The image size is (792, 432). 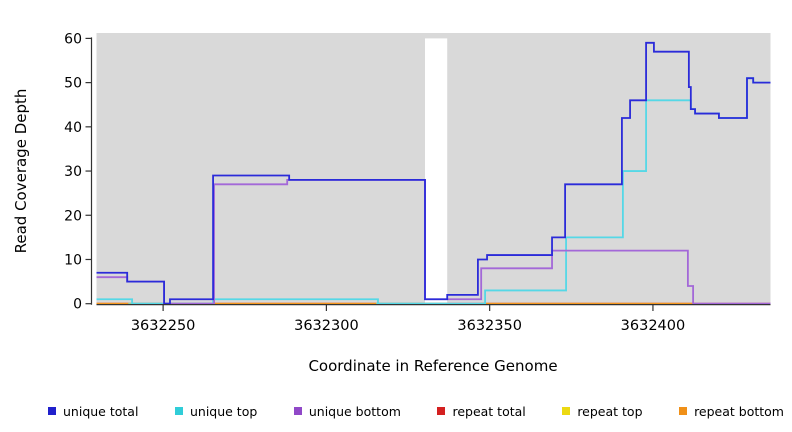 I want to click on y-tick-label: 60, so click(x=73, y=39).